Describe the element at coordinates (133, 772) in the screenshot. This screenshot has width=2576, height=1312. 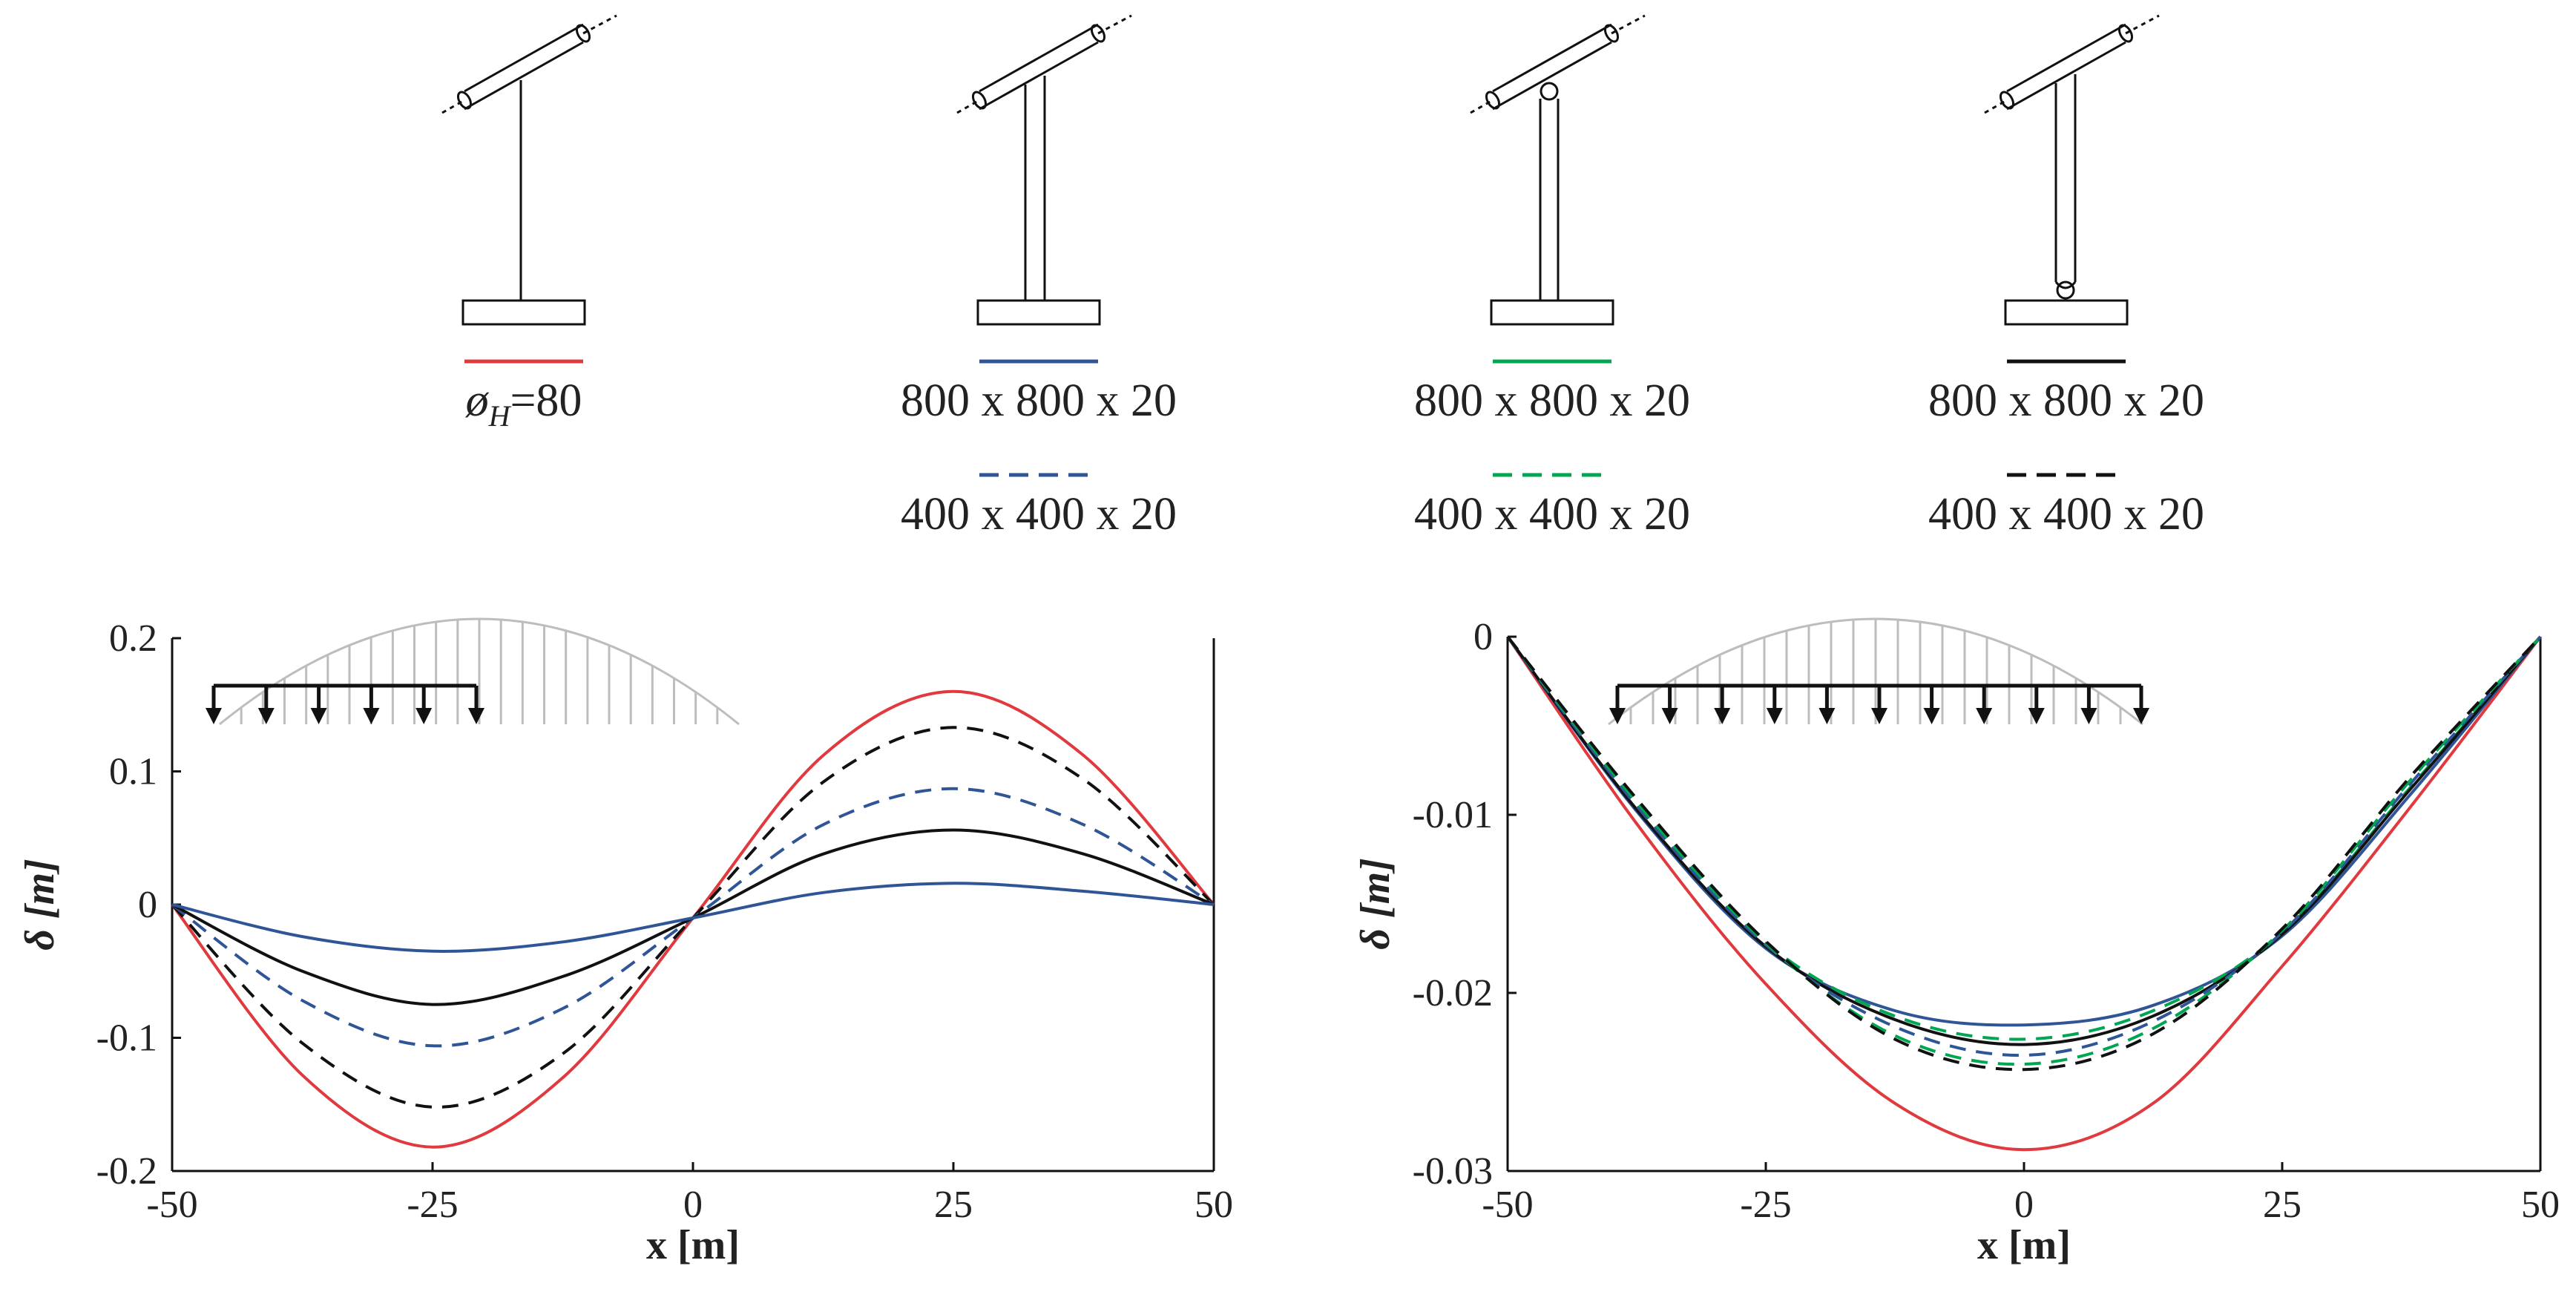
I see `y-tick-label: 0.1` at that location.